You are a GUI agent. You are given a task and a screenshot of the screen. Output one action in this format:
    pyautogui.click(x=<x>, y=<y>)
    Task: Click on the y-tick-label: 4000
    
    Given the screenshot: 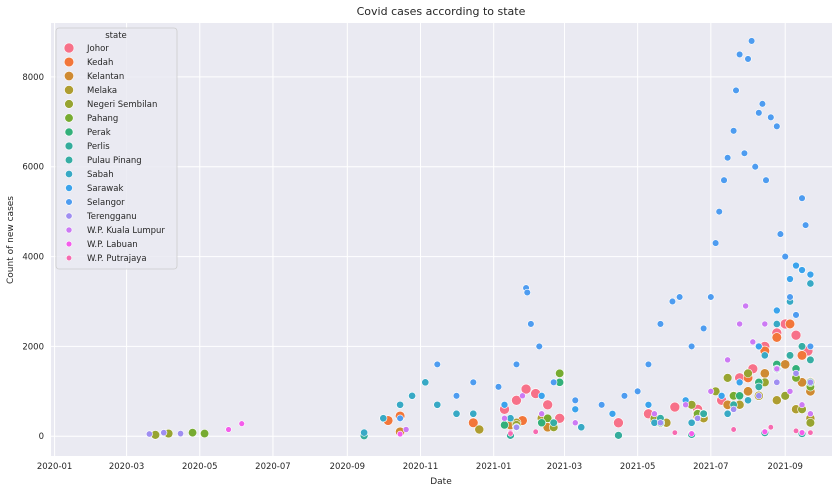 What is the action you would take?
    pyautogui.click(x=33, y=258)
    